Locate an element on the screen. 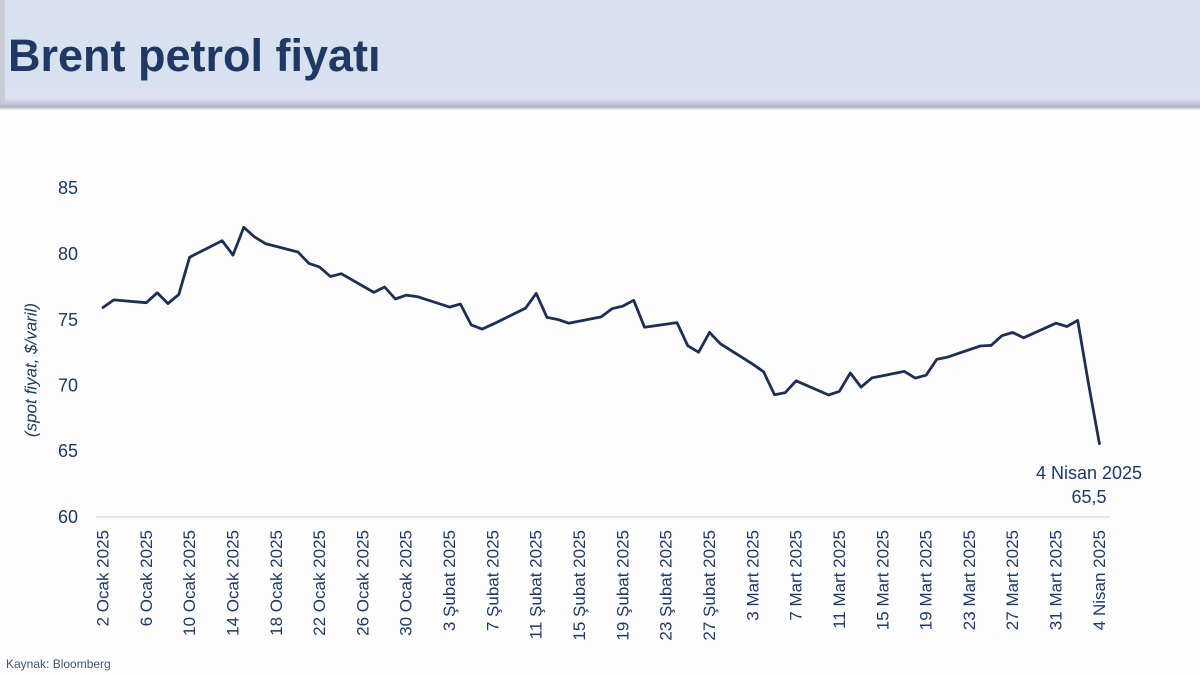 This screenshot has width=1200, height=675. svg-text: 75 is located at coordinates (68, 320).